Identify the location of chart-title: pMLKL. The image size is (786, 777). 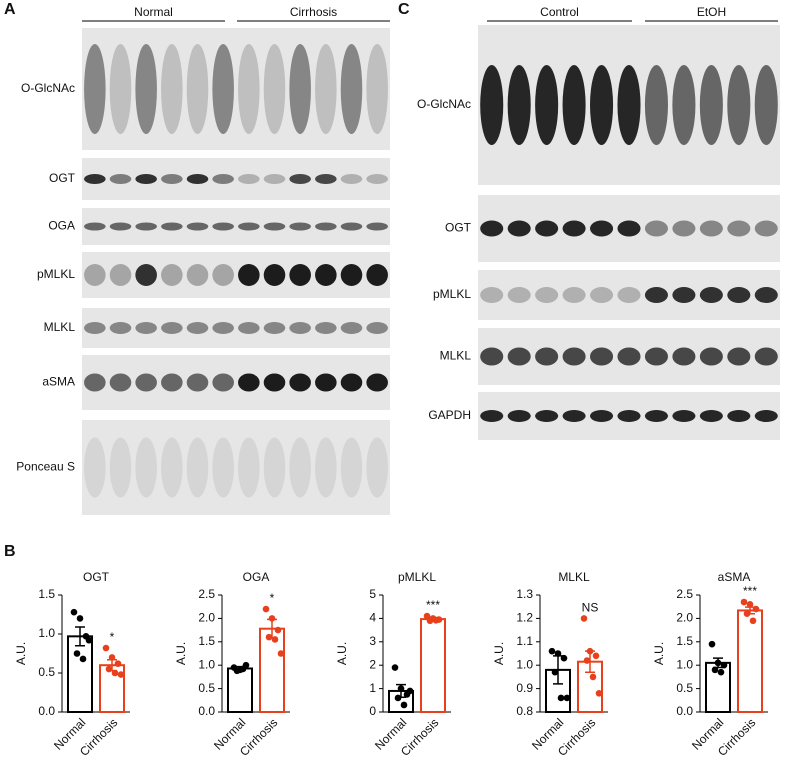
(417, 577).